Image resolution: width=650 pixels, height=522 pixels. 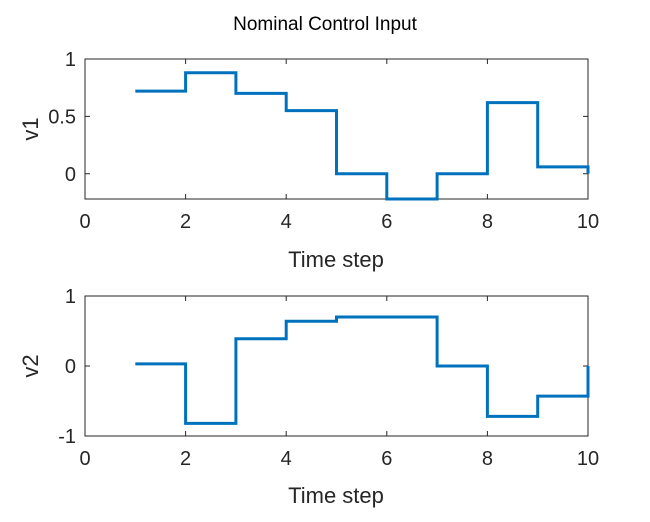 What do you see at coordinates (588, 459) in the screenshot?
I see `x-tick-label-v2: 10` at bounding box center [588, 459].